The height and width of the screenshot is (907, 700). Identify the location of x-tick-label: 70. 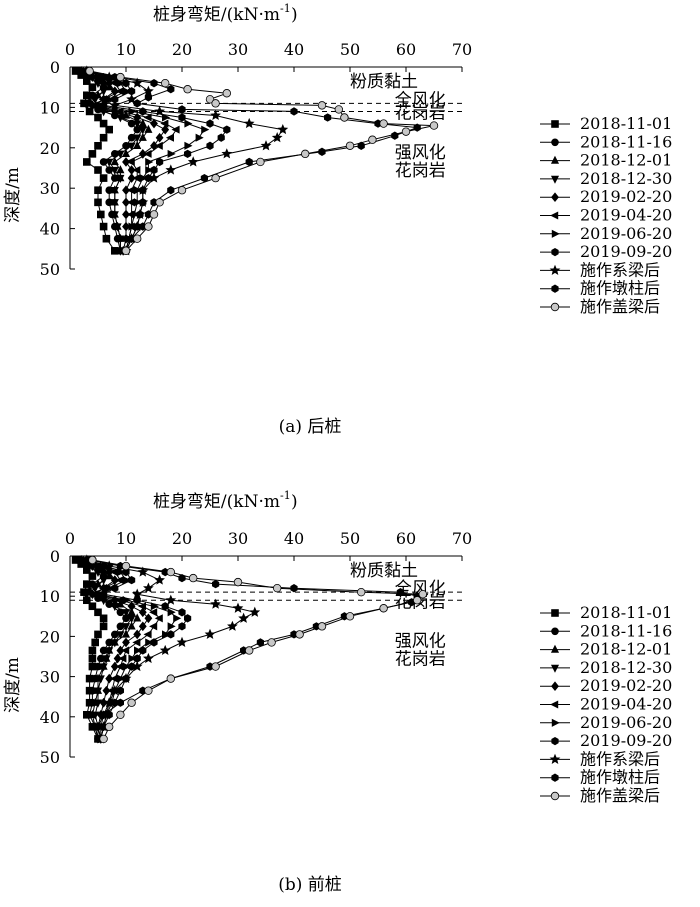
(462, 538).